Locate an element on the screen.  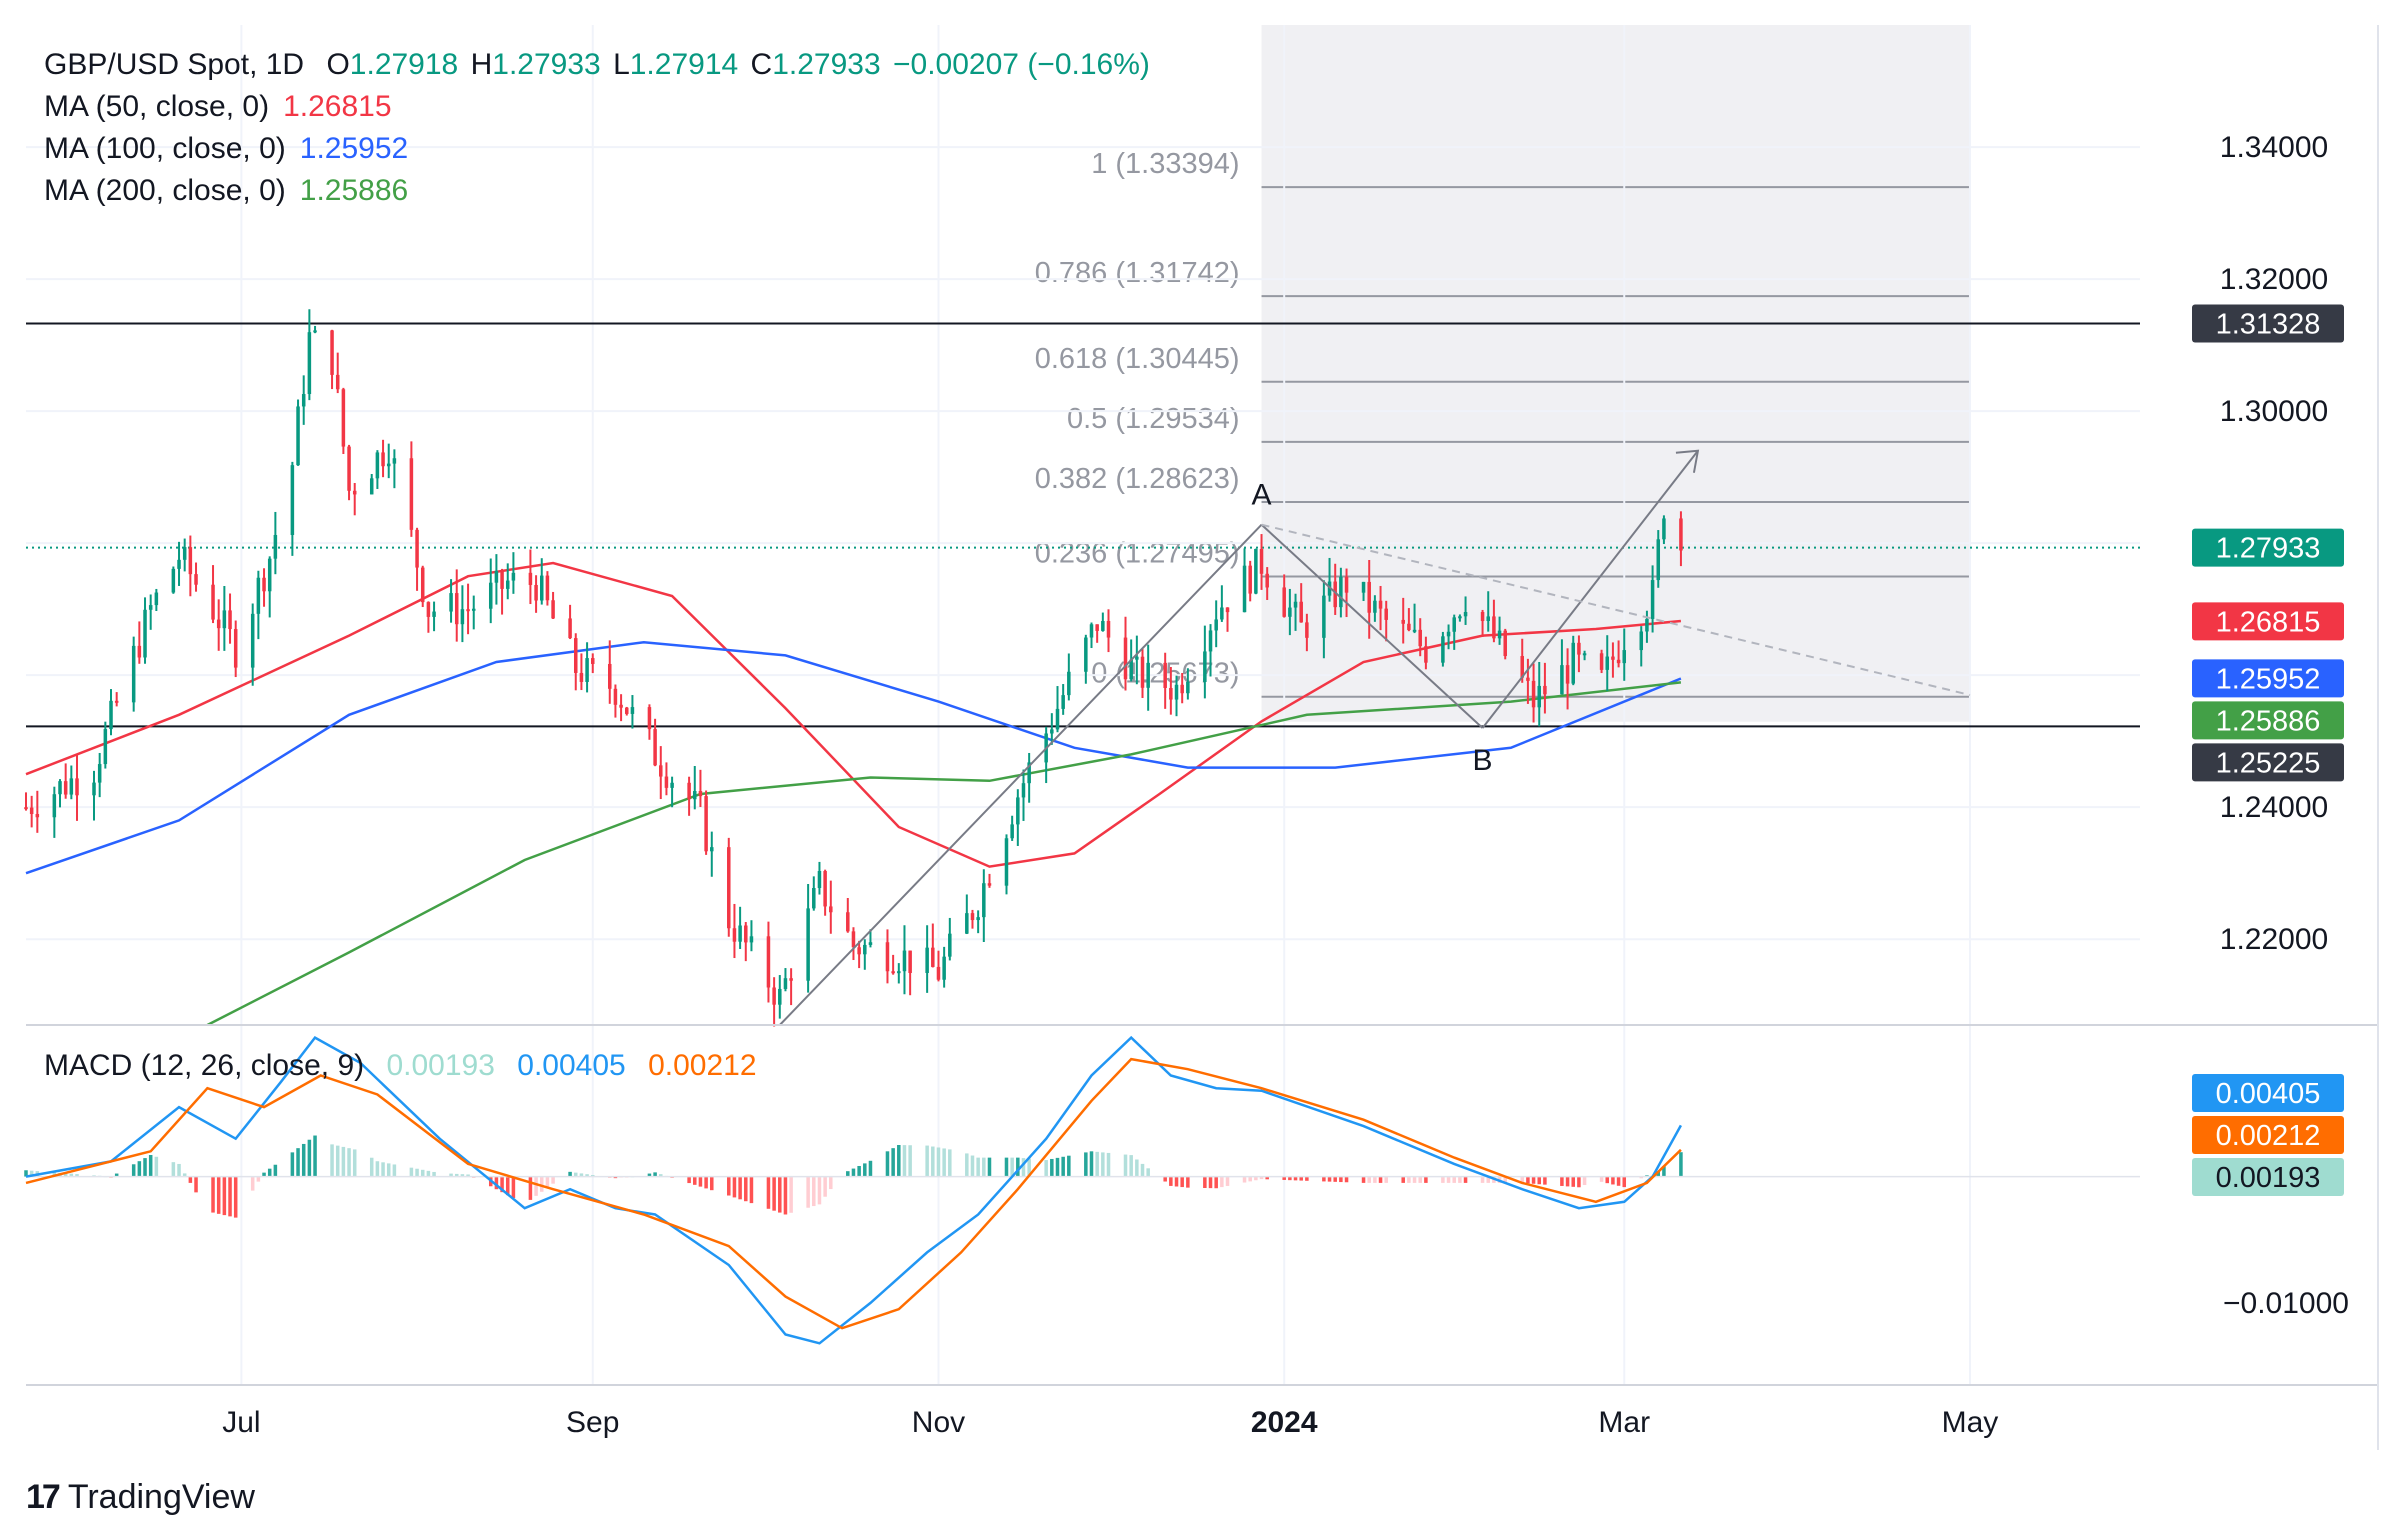
symbol-name: GBP/USD Spot, 1D is located at coordinates (174, 64).